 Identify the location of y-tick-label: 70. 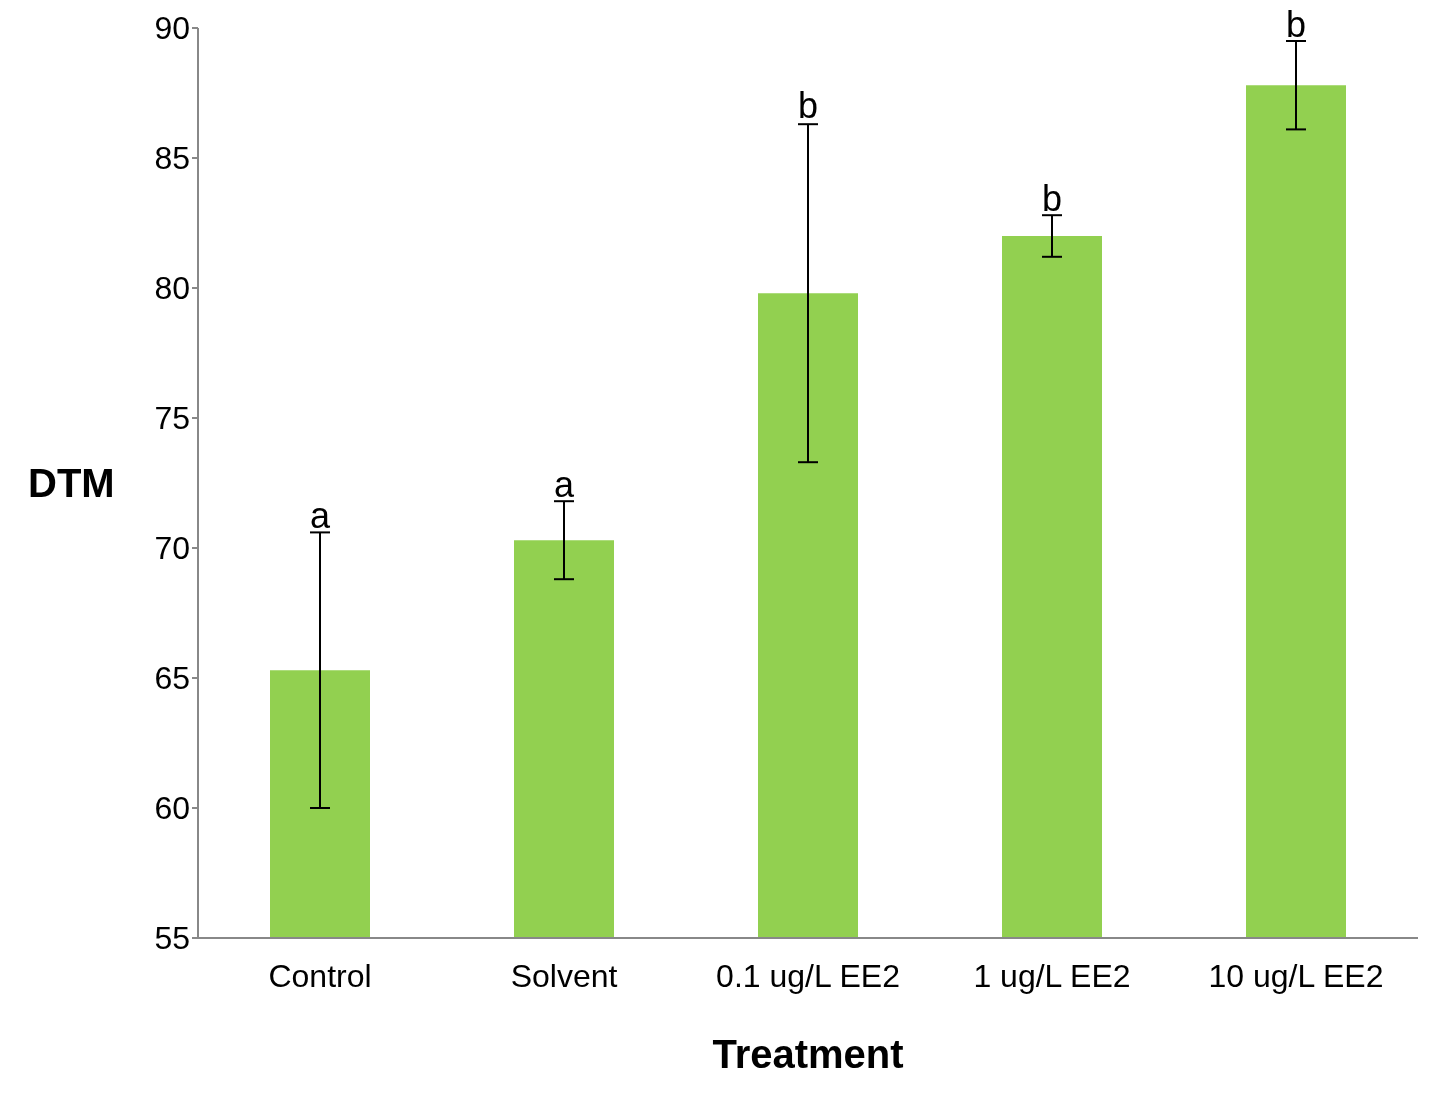
(172, 548).